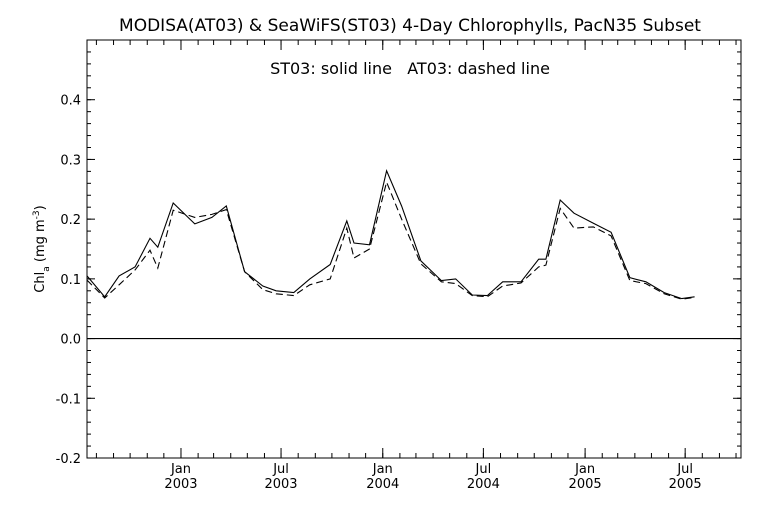 The width and height of the screenshot is (768, 517). What do you see at coordinates (70, 220) in the screenshot?
I see `y-tick-label: 0.2` at bounding box center [70, 220].